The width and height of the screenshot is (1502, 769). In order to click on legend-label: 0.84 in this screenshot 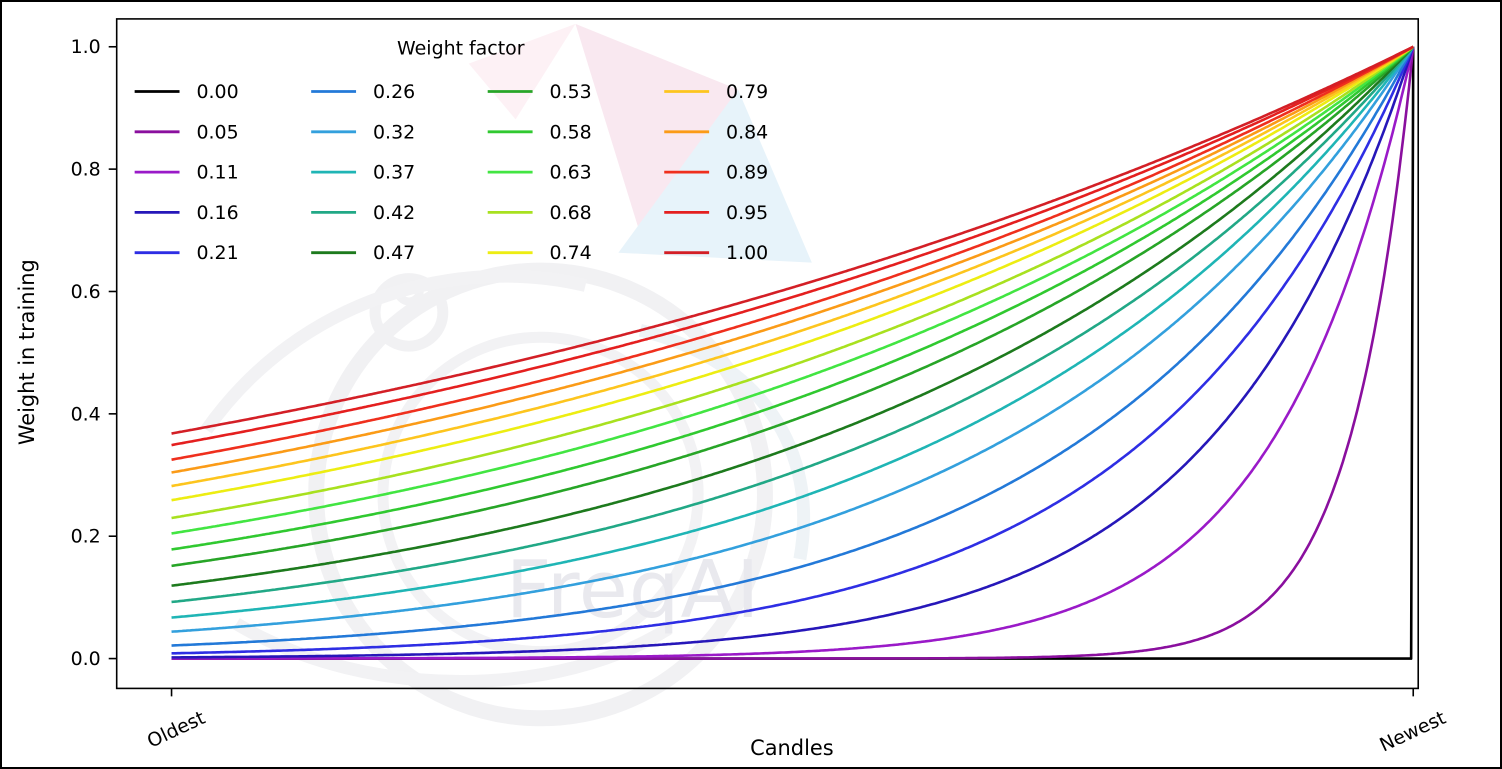, I will do `click(747, 132)`.